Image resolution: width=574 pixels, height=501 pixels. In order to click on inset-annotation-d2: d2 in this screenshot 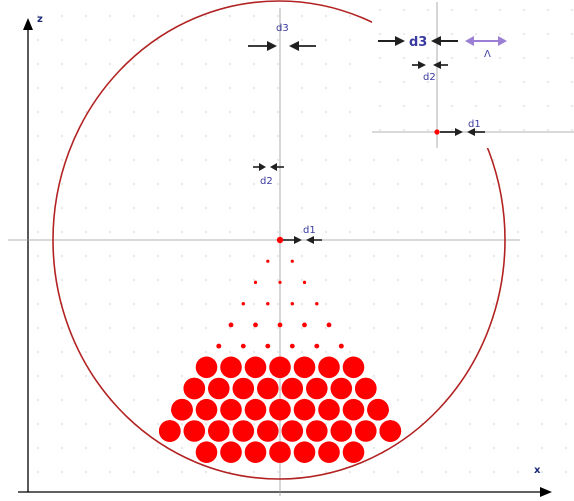, I will do `click(430, 72)`.